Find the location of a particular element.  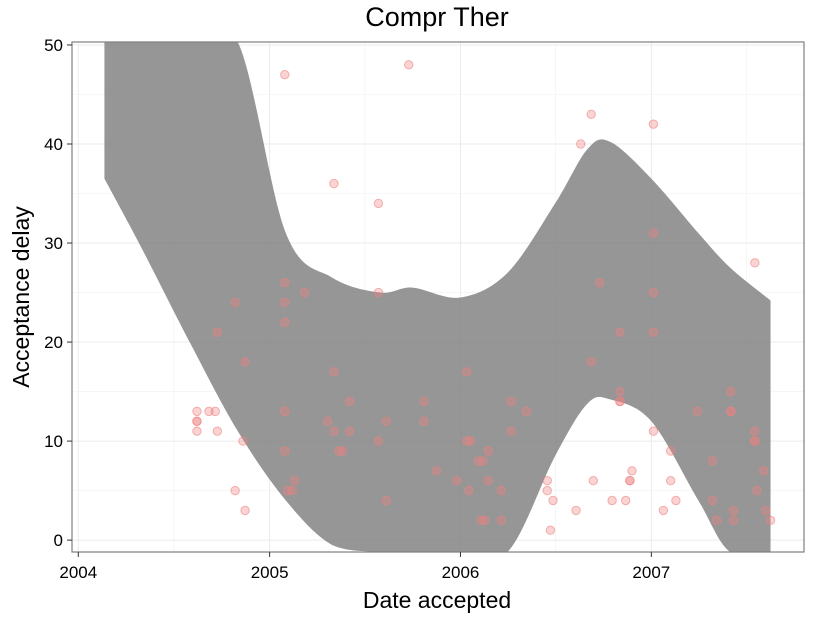

x-axis: 2004 2005 2006 2007 is located at coordinates (364, 567).